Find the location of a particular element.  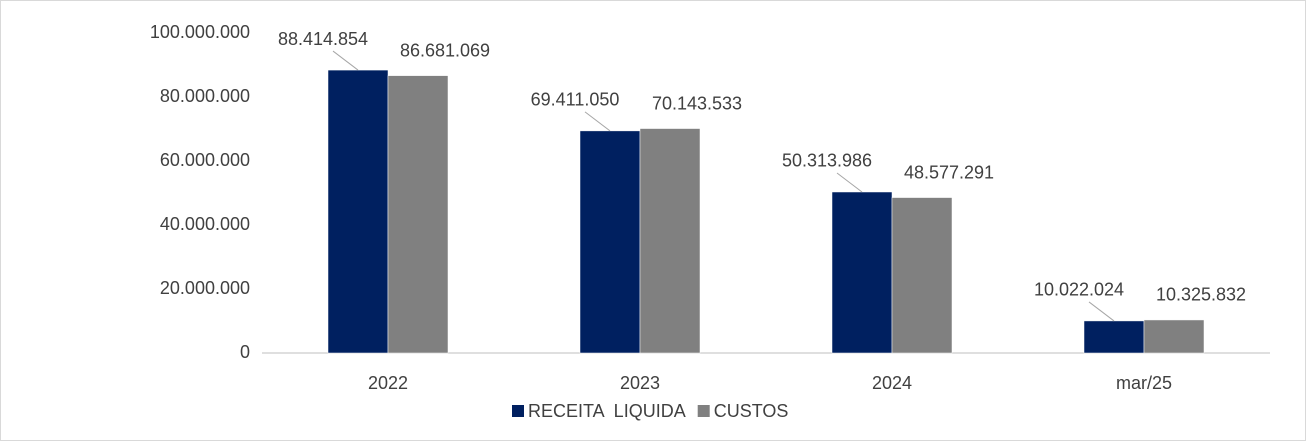

data-label: 10.022.024 is located at coordinates (1079, 290).